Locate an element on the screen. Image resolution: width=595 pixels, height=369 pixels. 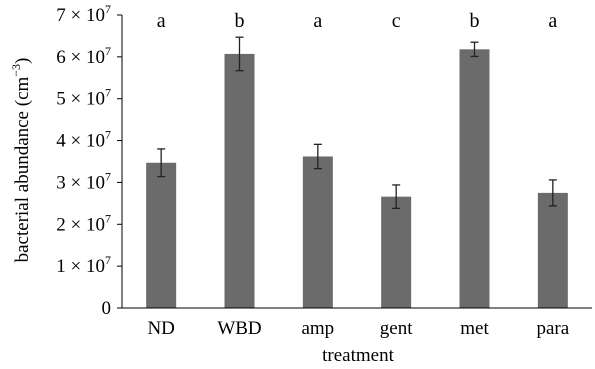
y-tick-mantissa: 0 is located at coordinates (107, 308).